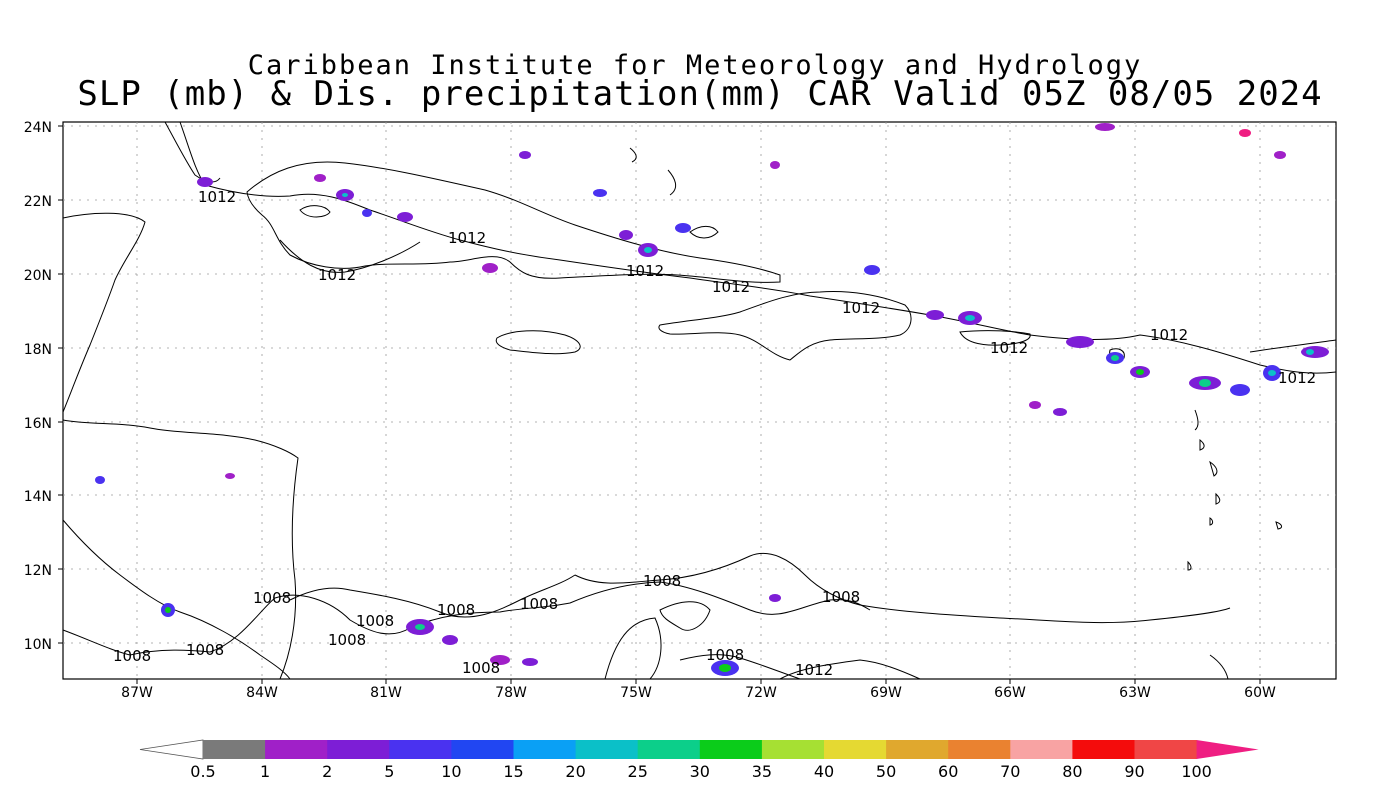 This screenshot has width=1400, height=800. What do you see at coordinates (38, 202) in the screenshot?
I see `lat-label: 22N` at bounding box center [38, 202].